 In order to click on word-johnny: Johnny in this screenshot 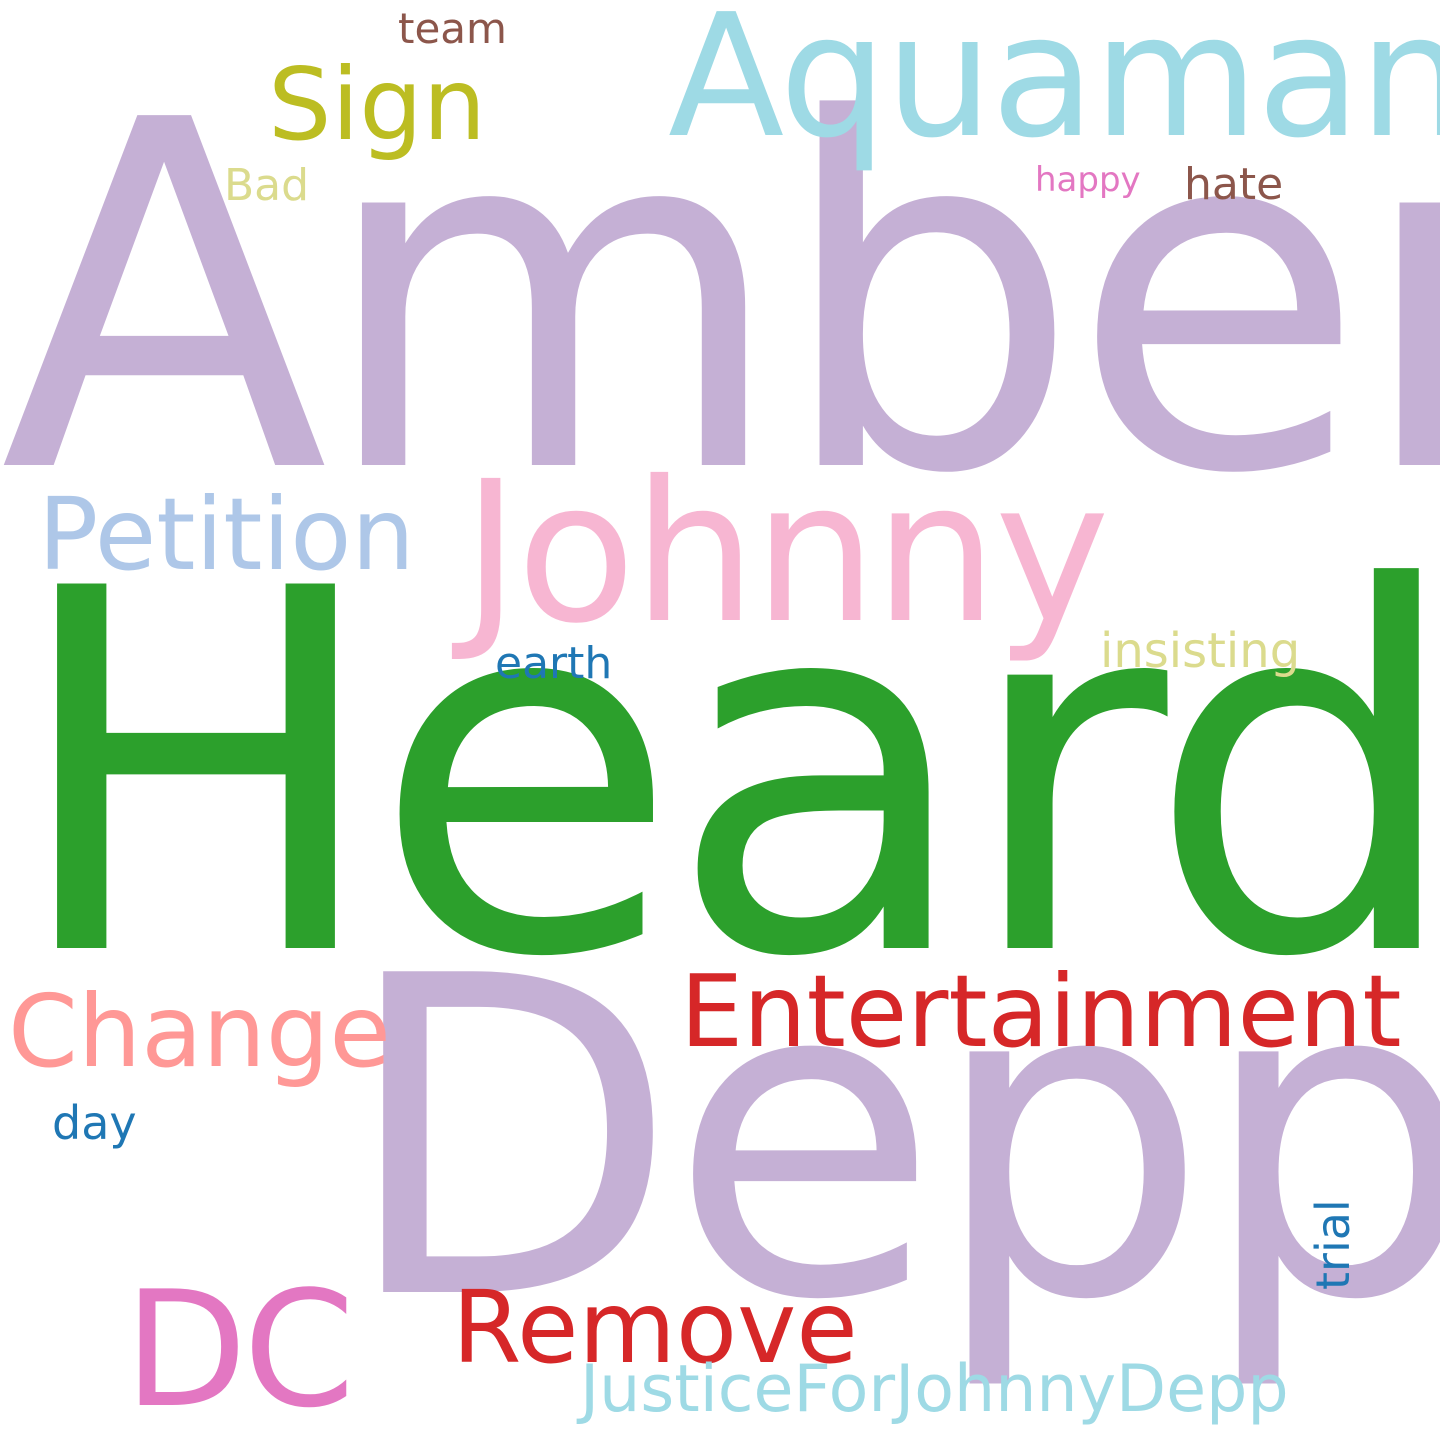, I will do `click(786, 552)`.